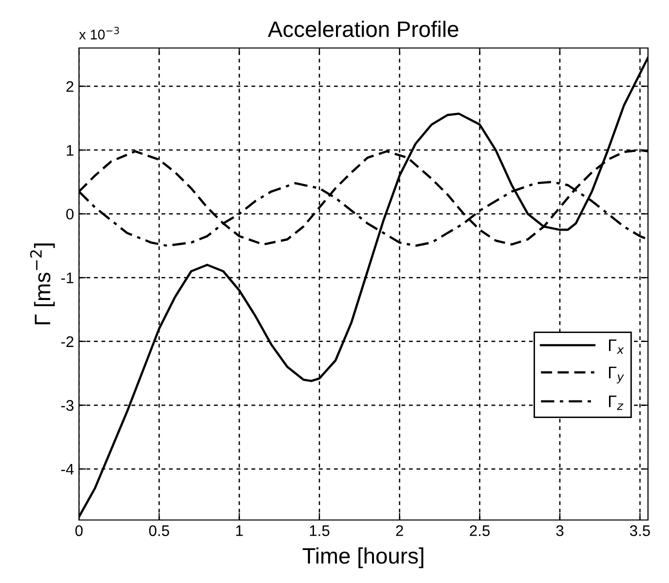 The image size is (669, 583). Describe the element at coordinates (99, 33) in the screenshot. I see `text: x 10$^{−3}$` at that location.